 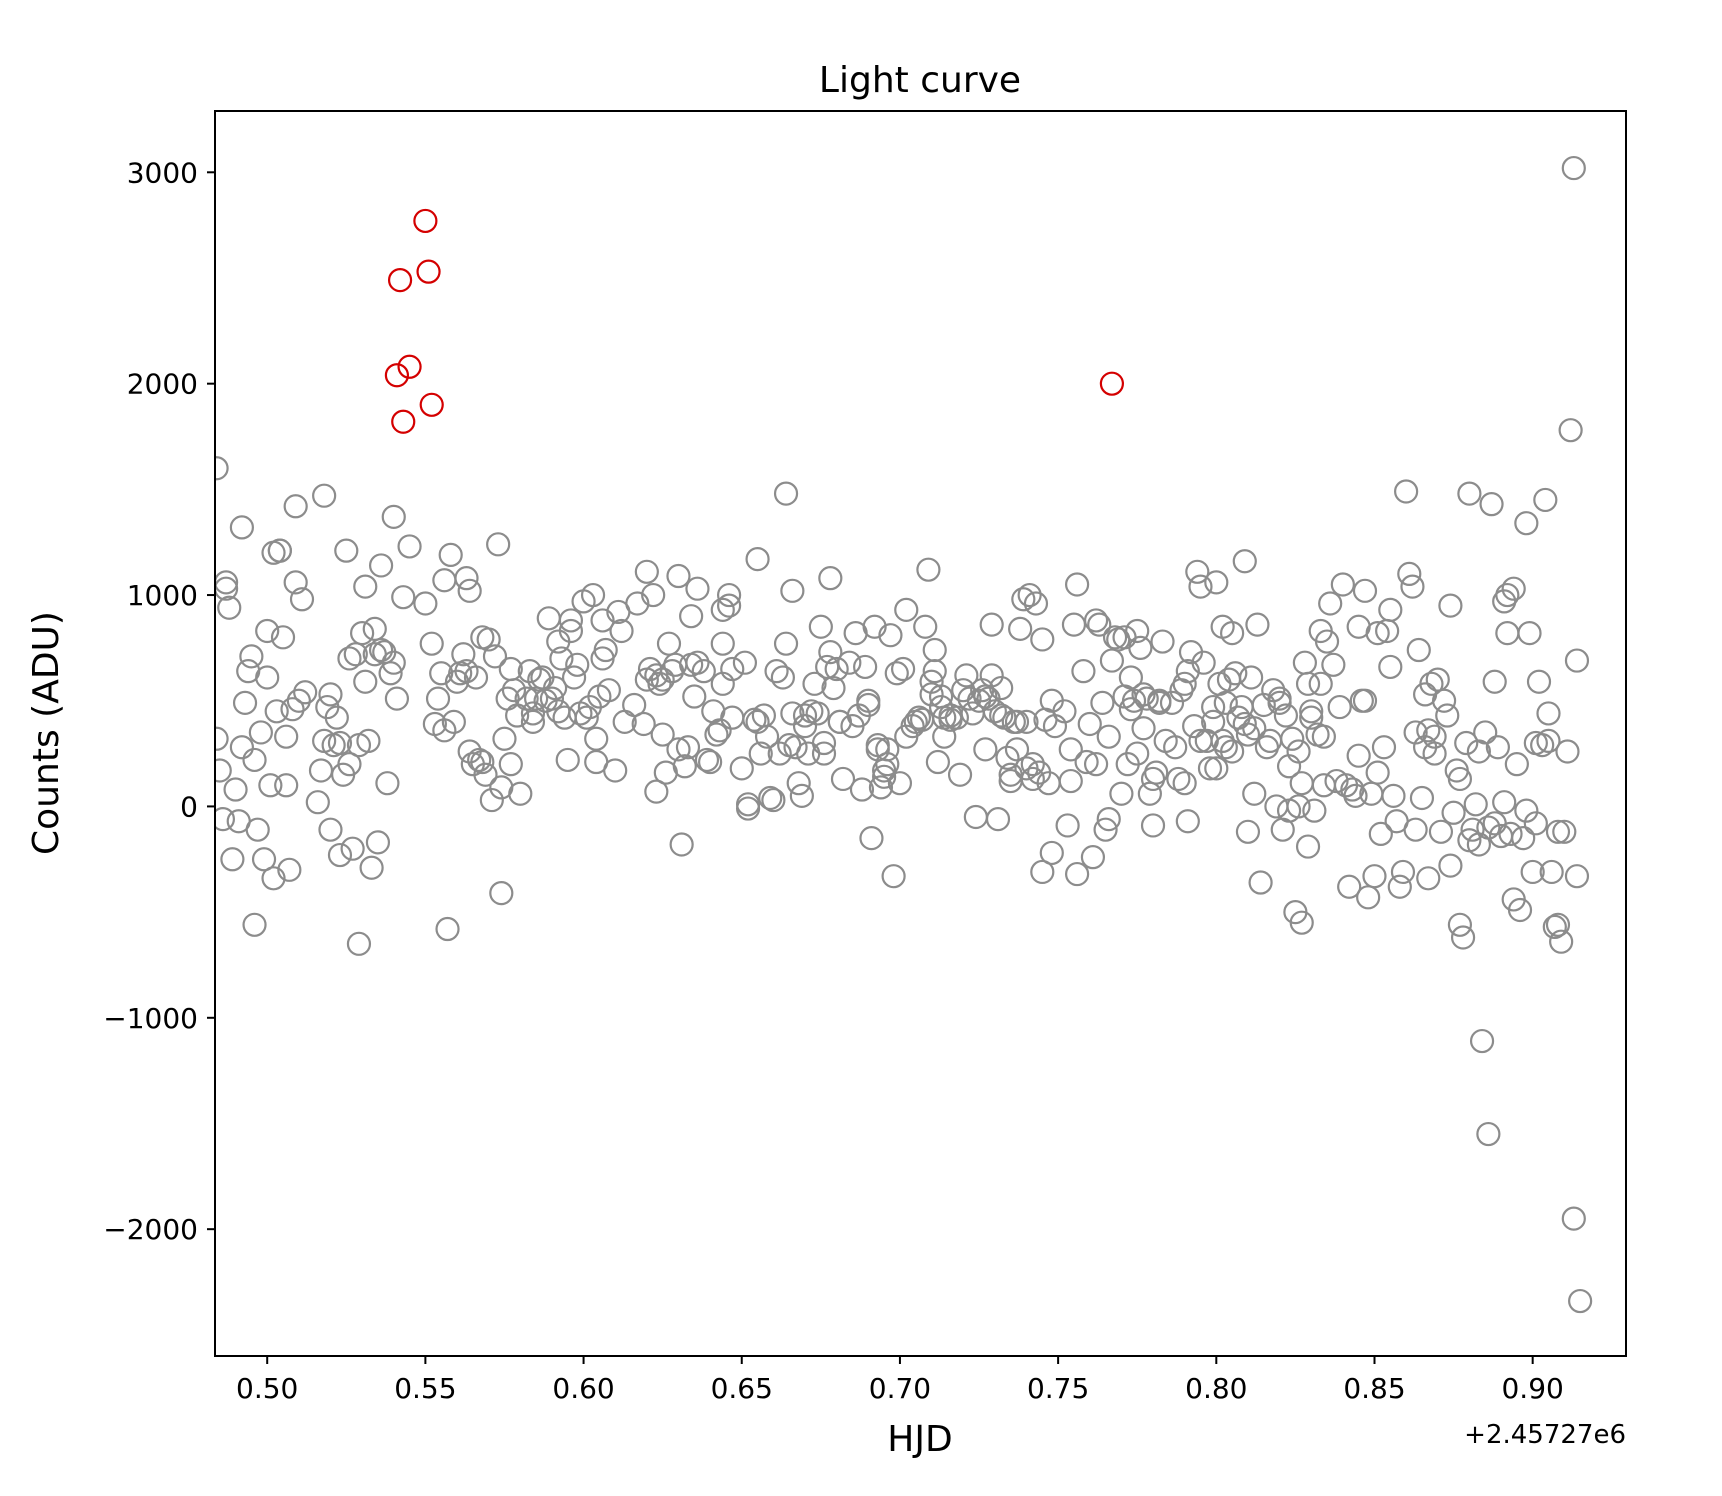 What do you see at coordinates (900, 1388) in the screenshot?
I see `x-tick-label: 0.70` at bounding box center [900, 1388].